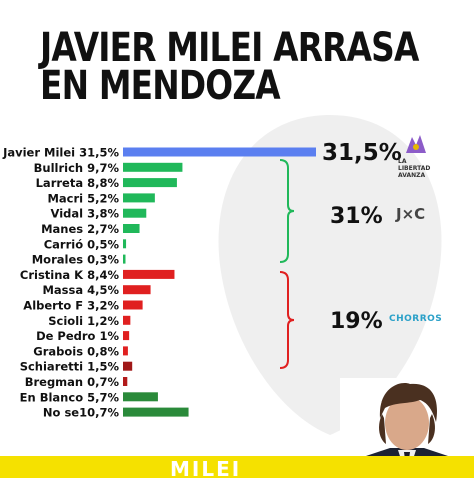 The height and width of the screenshot is (481, 474). Describe the element at coordinates (362, 153) in the screenshot. I see `group-total-lla: 31,5%` at that location.